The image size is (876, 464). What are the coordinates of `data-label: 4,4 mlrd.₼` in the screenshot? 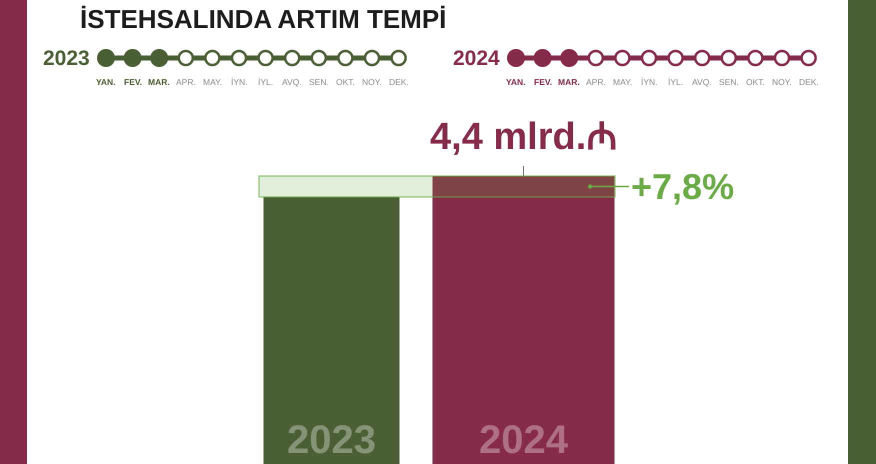 It's located at (524, 137).